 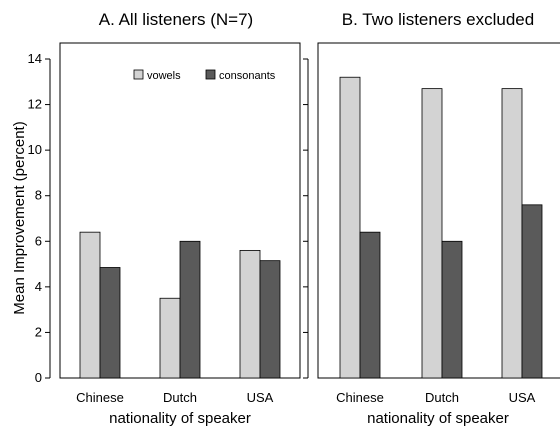 What do you see at coordinates (38, 240) in the screenshot?
I see `y-tick-label: 6` at bounding box center [38, 240].